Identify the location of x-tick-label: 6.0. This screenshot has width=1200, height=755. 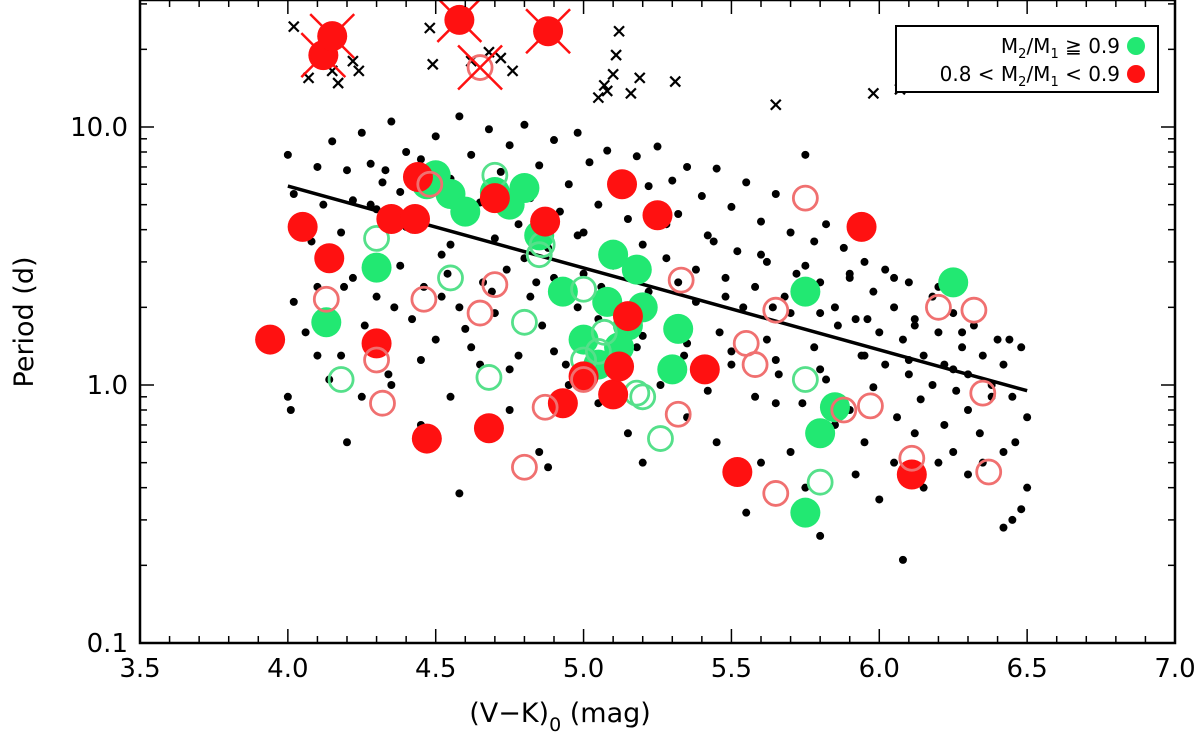
(879, 669).